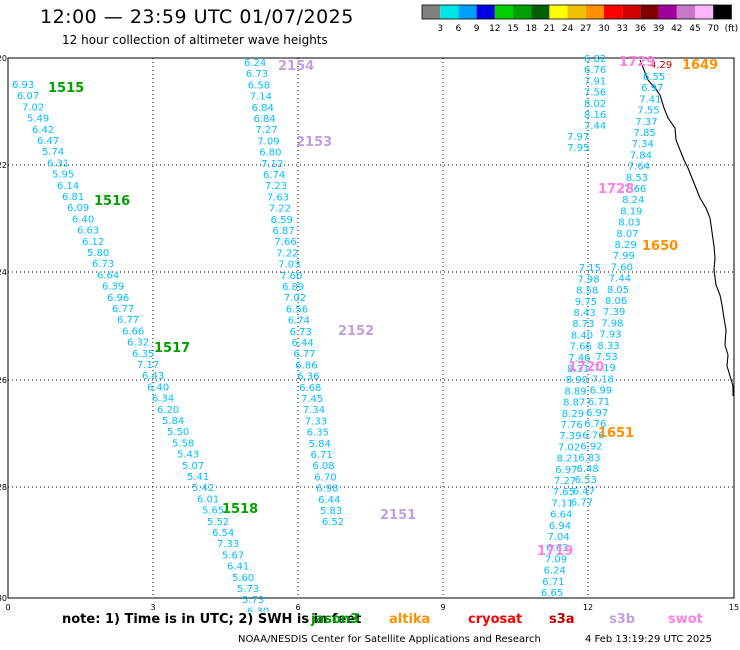 The width and height of the screenshot is (740, 650). What do you see at coordinates (183, 443) in the screenshot?
I see `wave-height-value: 5.58` at bounding box center [183, 443].